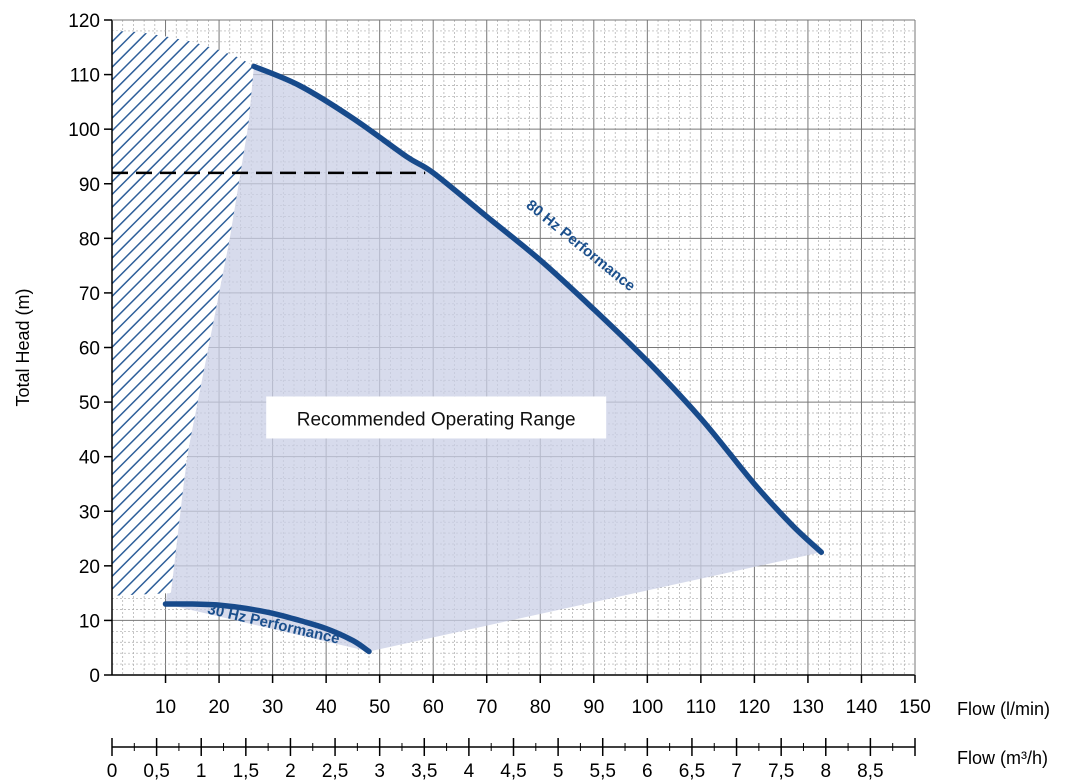 The height and width of the screenshot is (784, 1076). I want to click on x2-tick-label: 8, so click(825, 771).